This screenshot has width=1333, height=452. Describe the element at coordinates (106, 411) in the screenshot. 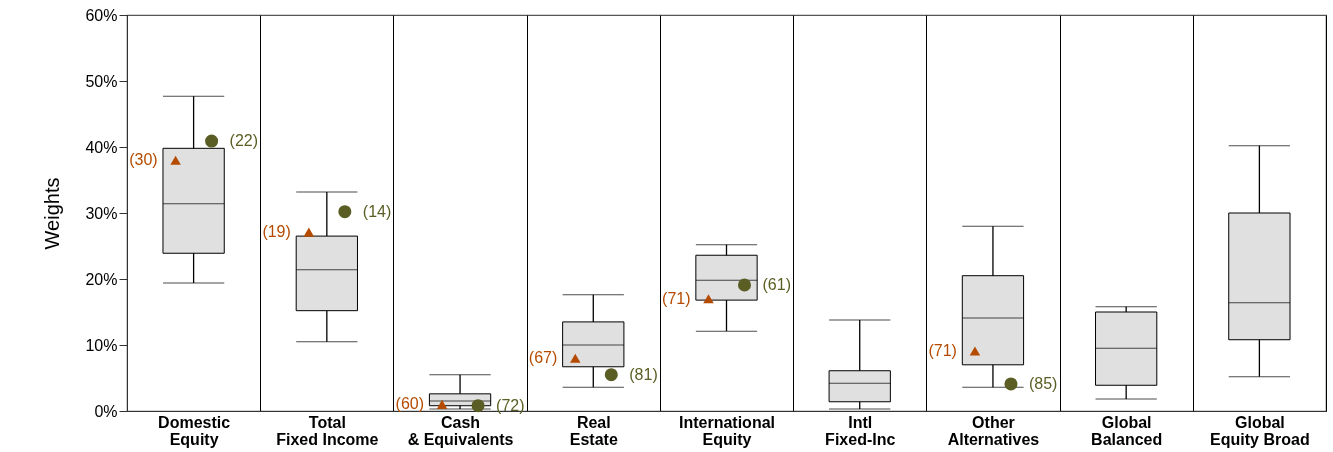

I see `y-tick-label: 0%` at that location.